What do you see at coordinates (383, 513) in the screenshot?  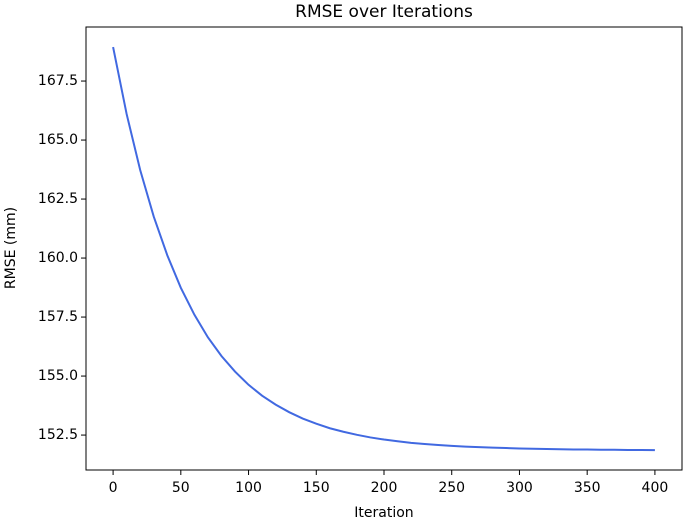 I see `x-axis-label: Iteration` at bounding box center [383, 513].